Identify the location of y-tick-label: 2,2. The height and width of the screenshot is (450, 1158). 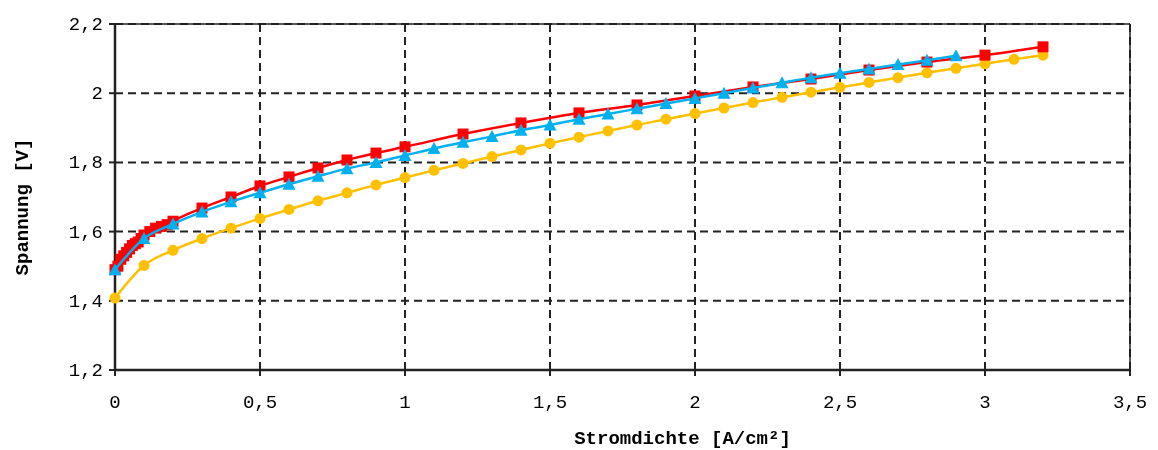
(85, 25).